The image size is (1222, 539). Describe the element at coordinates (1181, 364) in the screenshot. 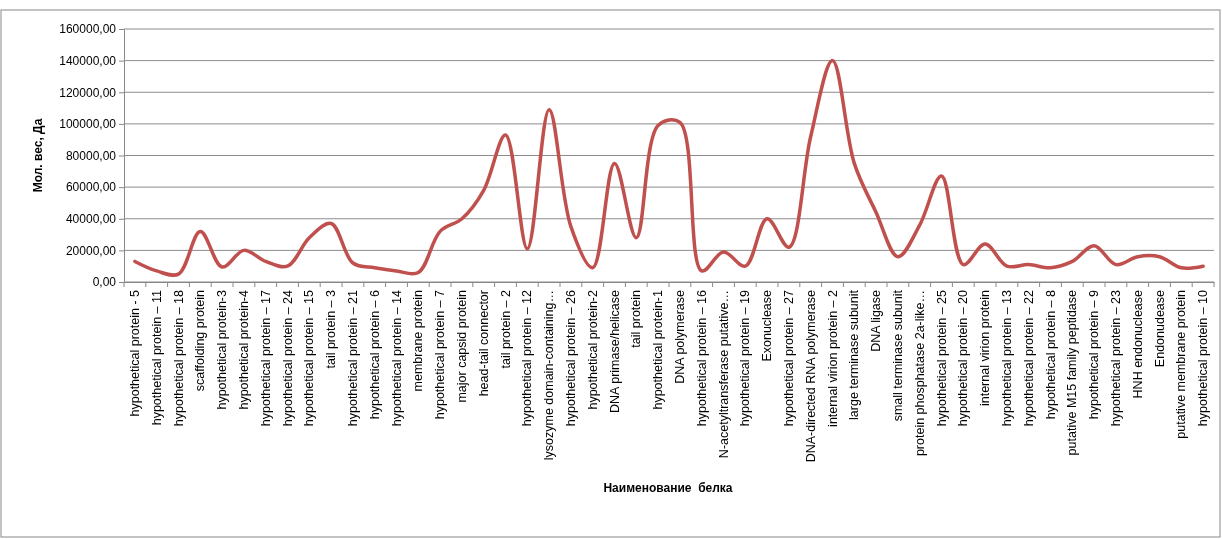

I see `x-tick-label: putative membrane protein` at that location.